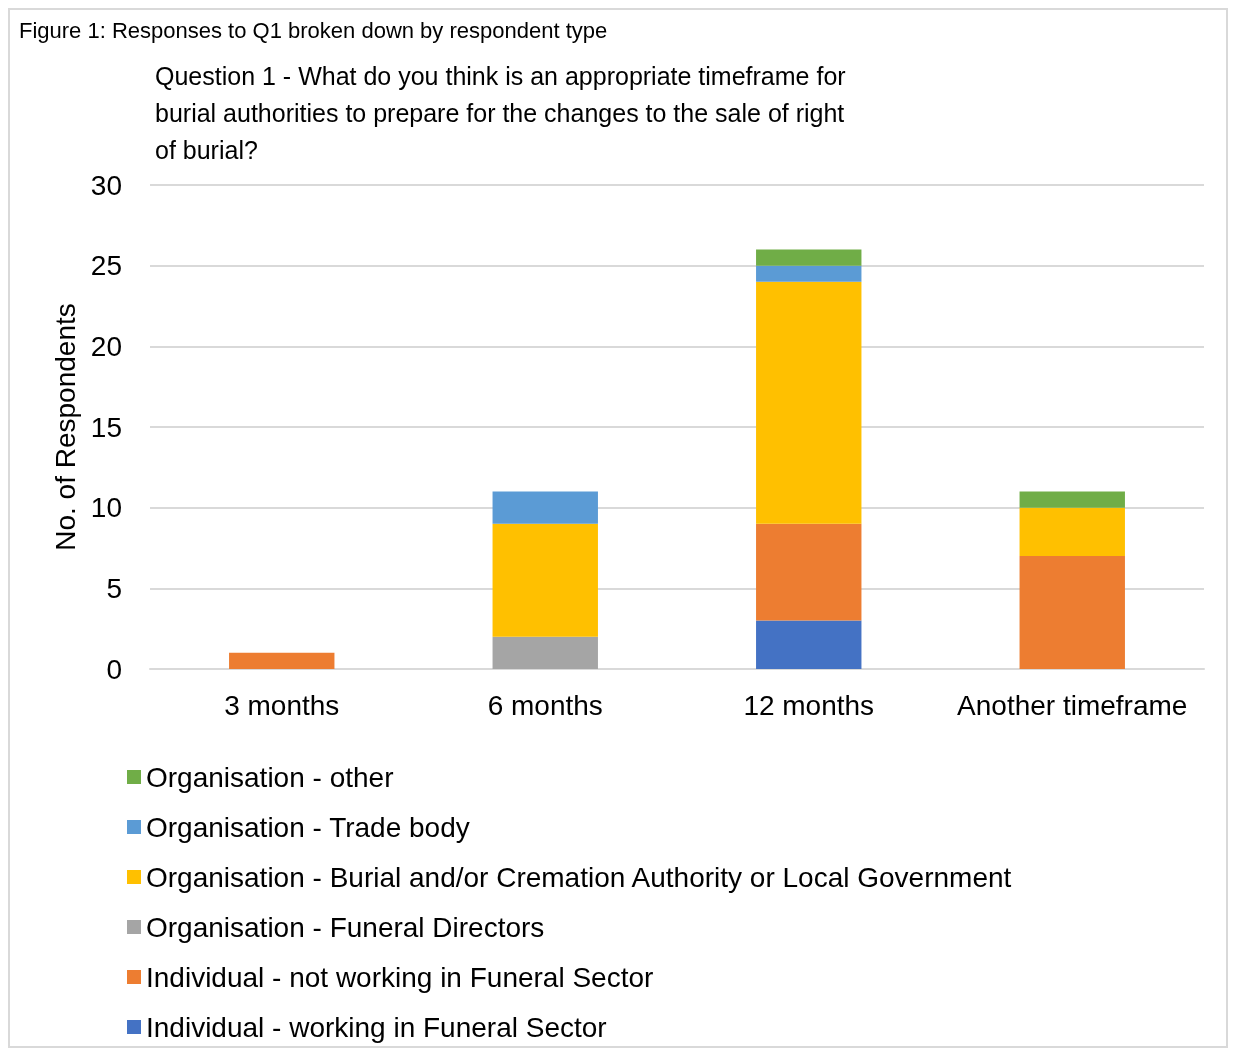 This screenshot has height=1050, width=1236. What do you see at coordinates (106, 185) in the screenshot?
I see `y-tick-label: 30` at bounding box center [106, 185].